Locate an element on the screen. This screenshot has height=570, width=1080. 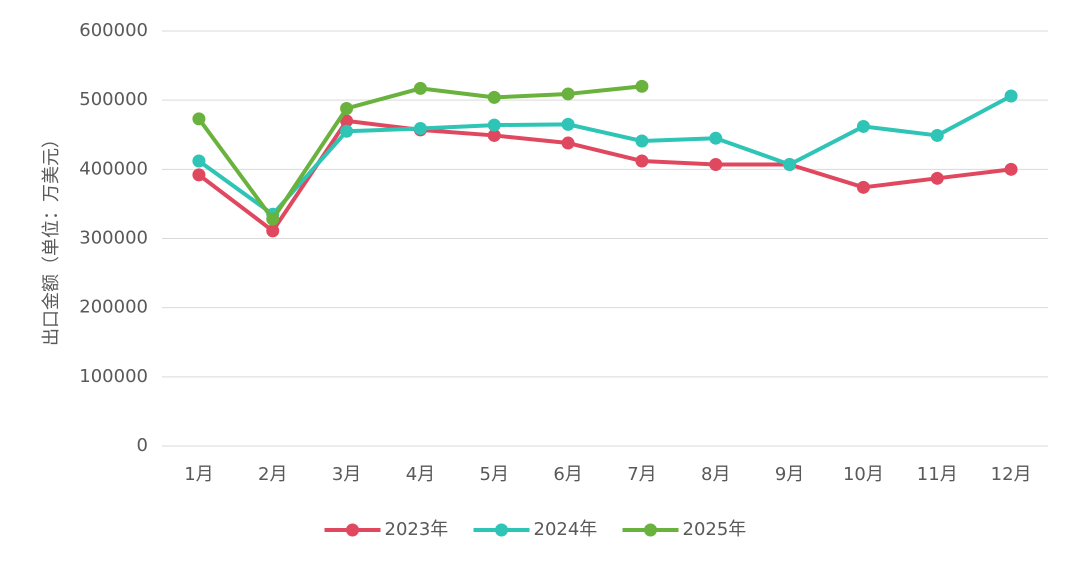
y-tick-label: 600000 is located at coordinates (113, 30).